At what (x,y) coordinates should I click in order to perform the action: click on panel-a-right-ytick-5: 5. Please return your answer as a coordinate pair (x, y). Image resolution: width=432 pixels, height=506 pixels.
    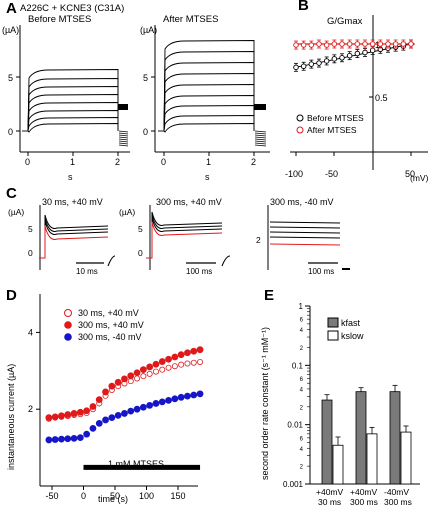
    Looking at the image, I should click on (145, 78).